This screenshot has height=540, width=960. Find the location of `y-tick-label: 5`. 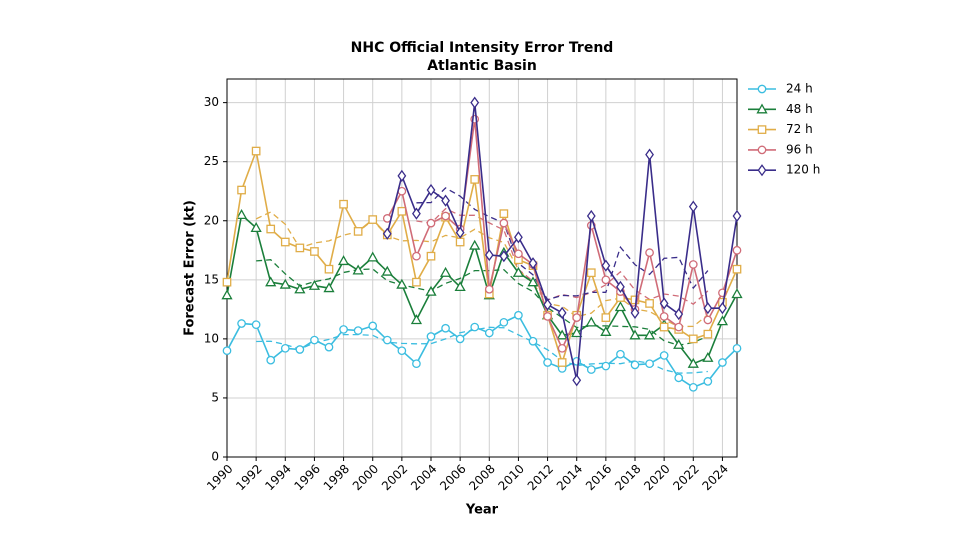

y-tick-label: 5 is located at coordinates (215, 397).